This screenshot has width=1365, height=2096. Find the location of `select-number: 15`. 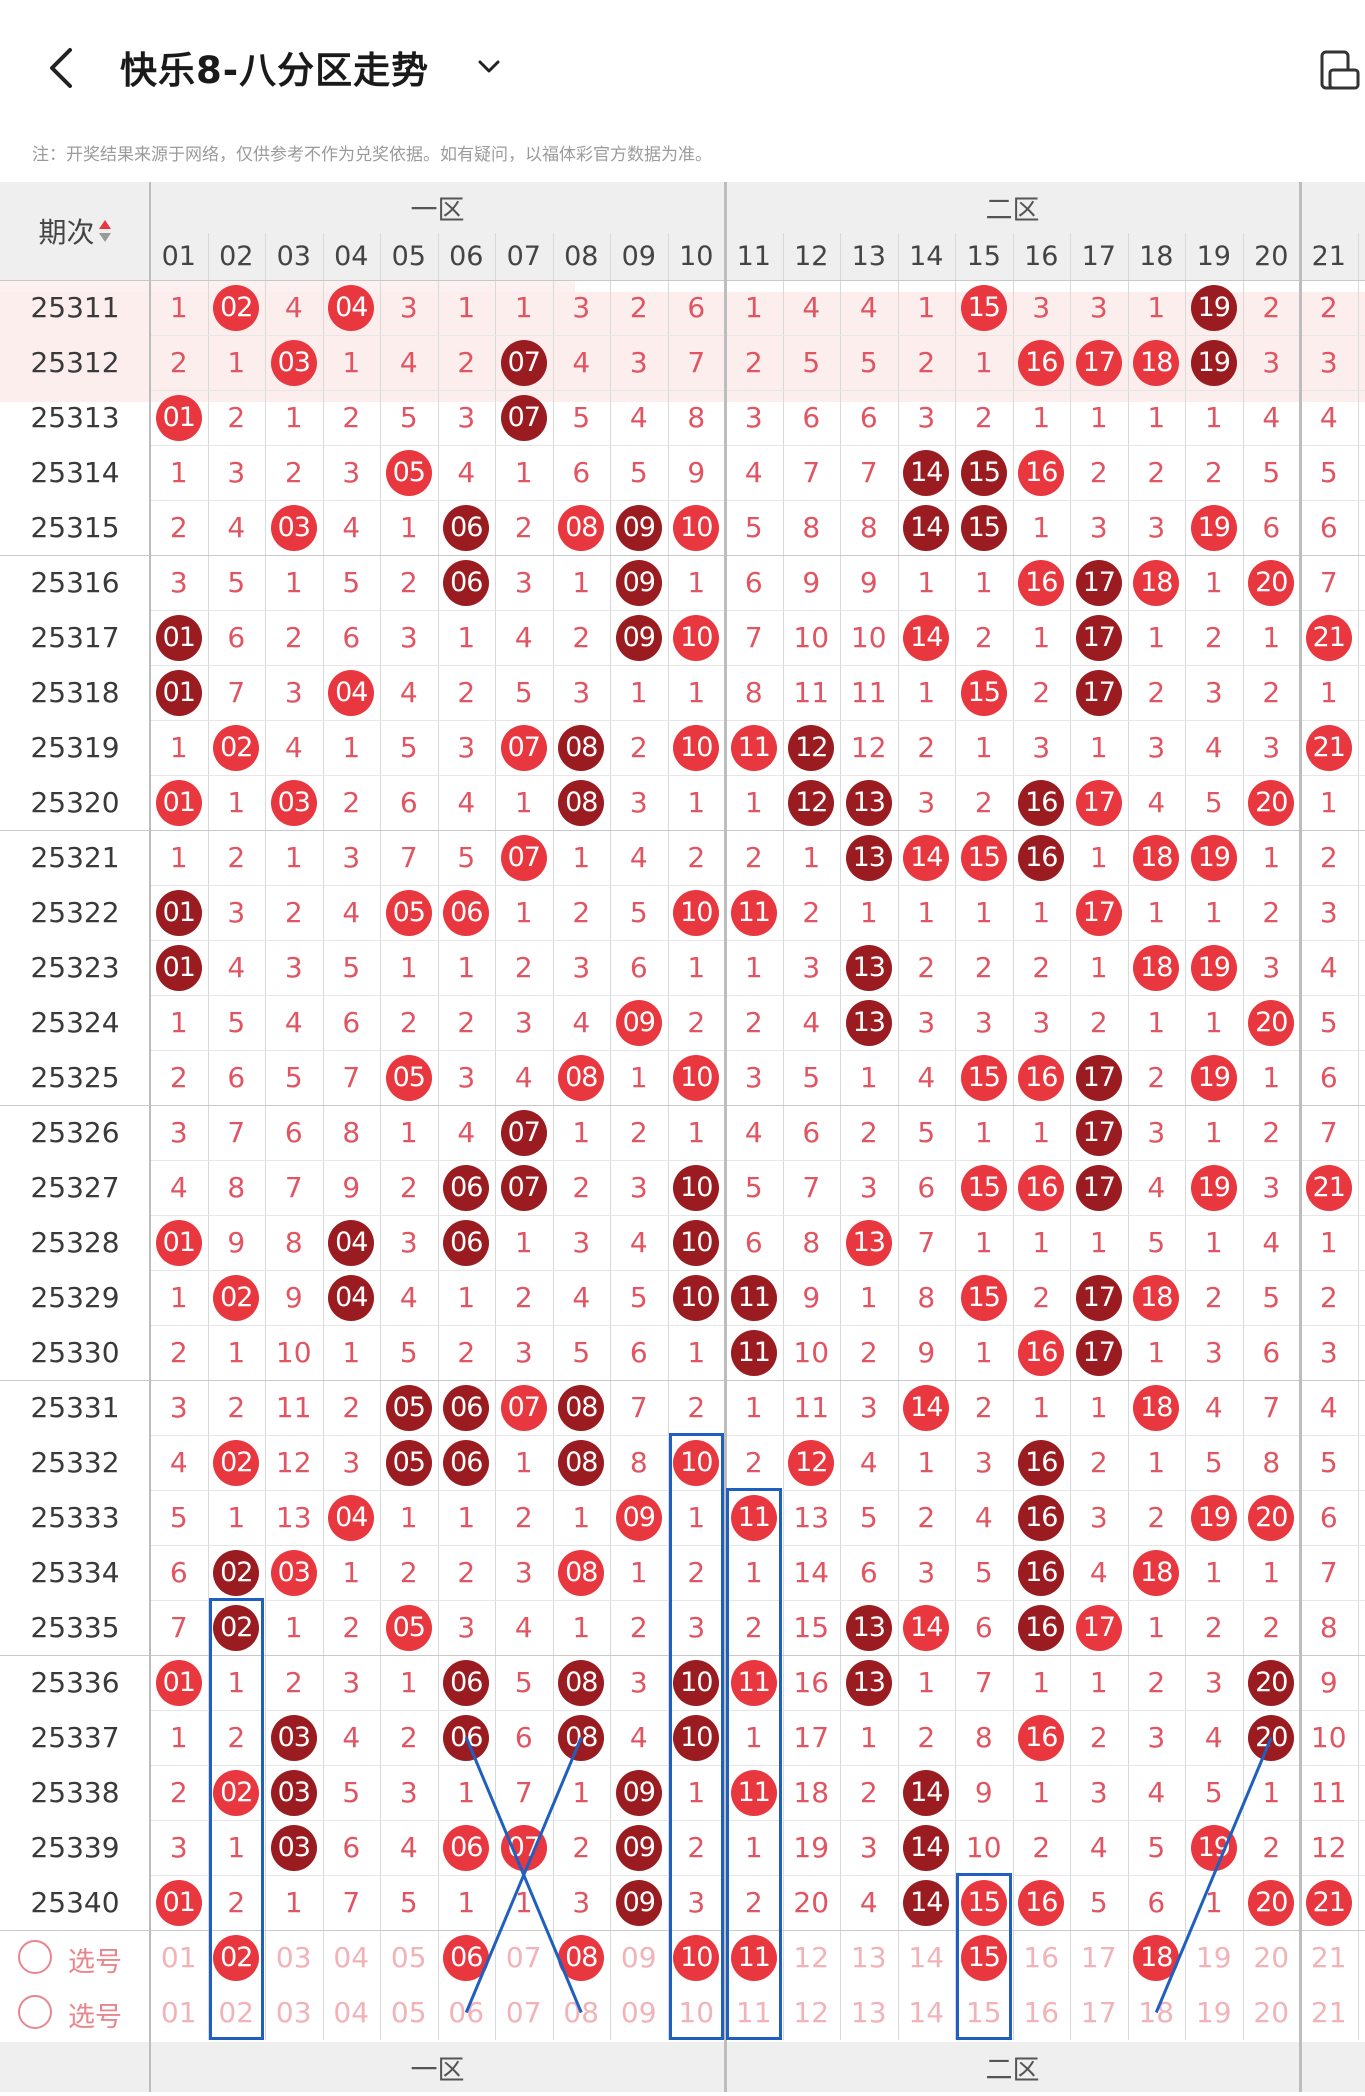

select-number: 15 is located at coordinates (983, 2012).